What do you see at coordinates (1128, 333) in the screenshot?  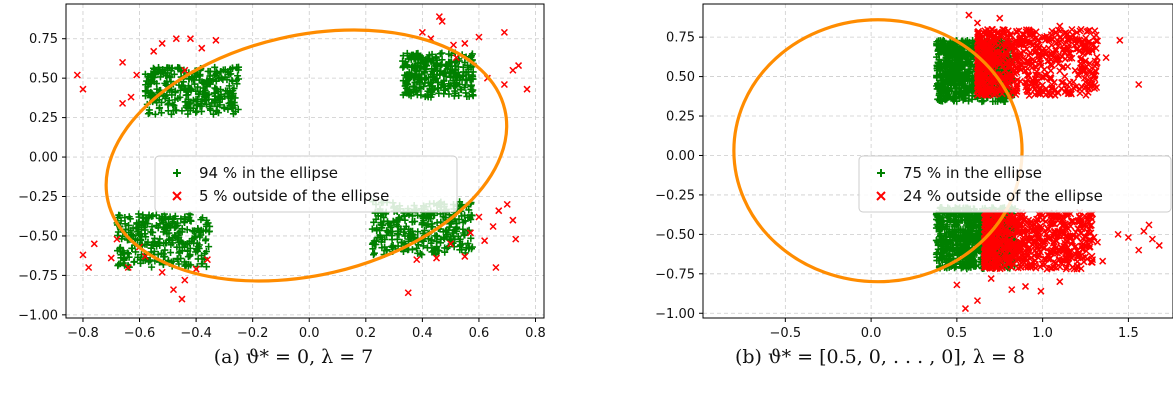 I see `x-tick-label: 1.5` at bounding box center [1128, 333].